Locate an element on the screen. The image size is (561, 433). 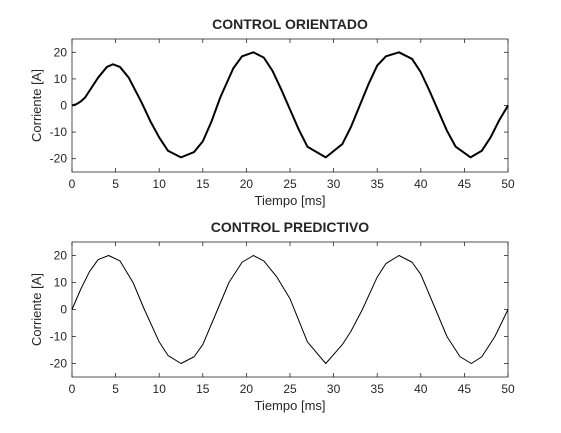
chart-title: CONTROL PREDICTIVO is located at coordinates (290, 227).